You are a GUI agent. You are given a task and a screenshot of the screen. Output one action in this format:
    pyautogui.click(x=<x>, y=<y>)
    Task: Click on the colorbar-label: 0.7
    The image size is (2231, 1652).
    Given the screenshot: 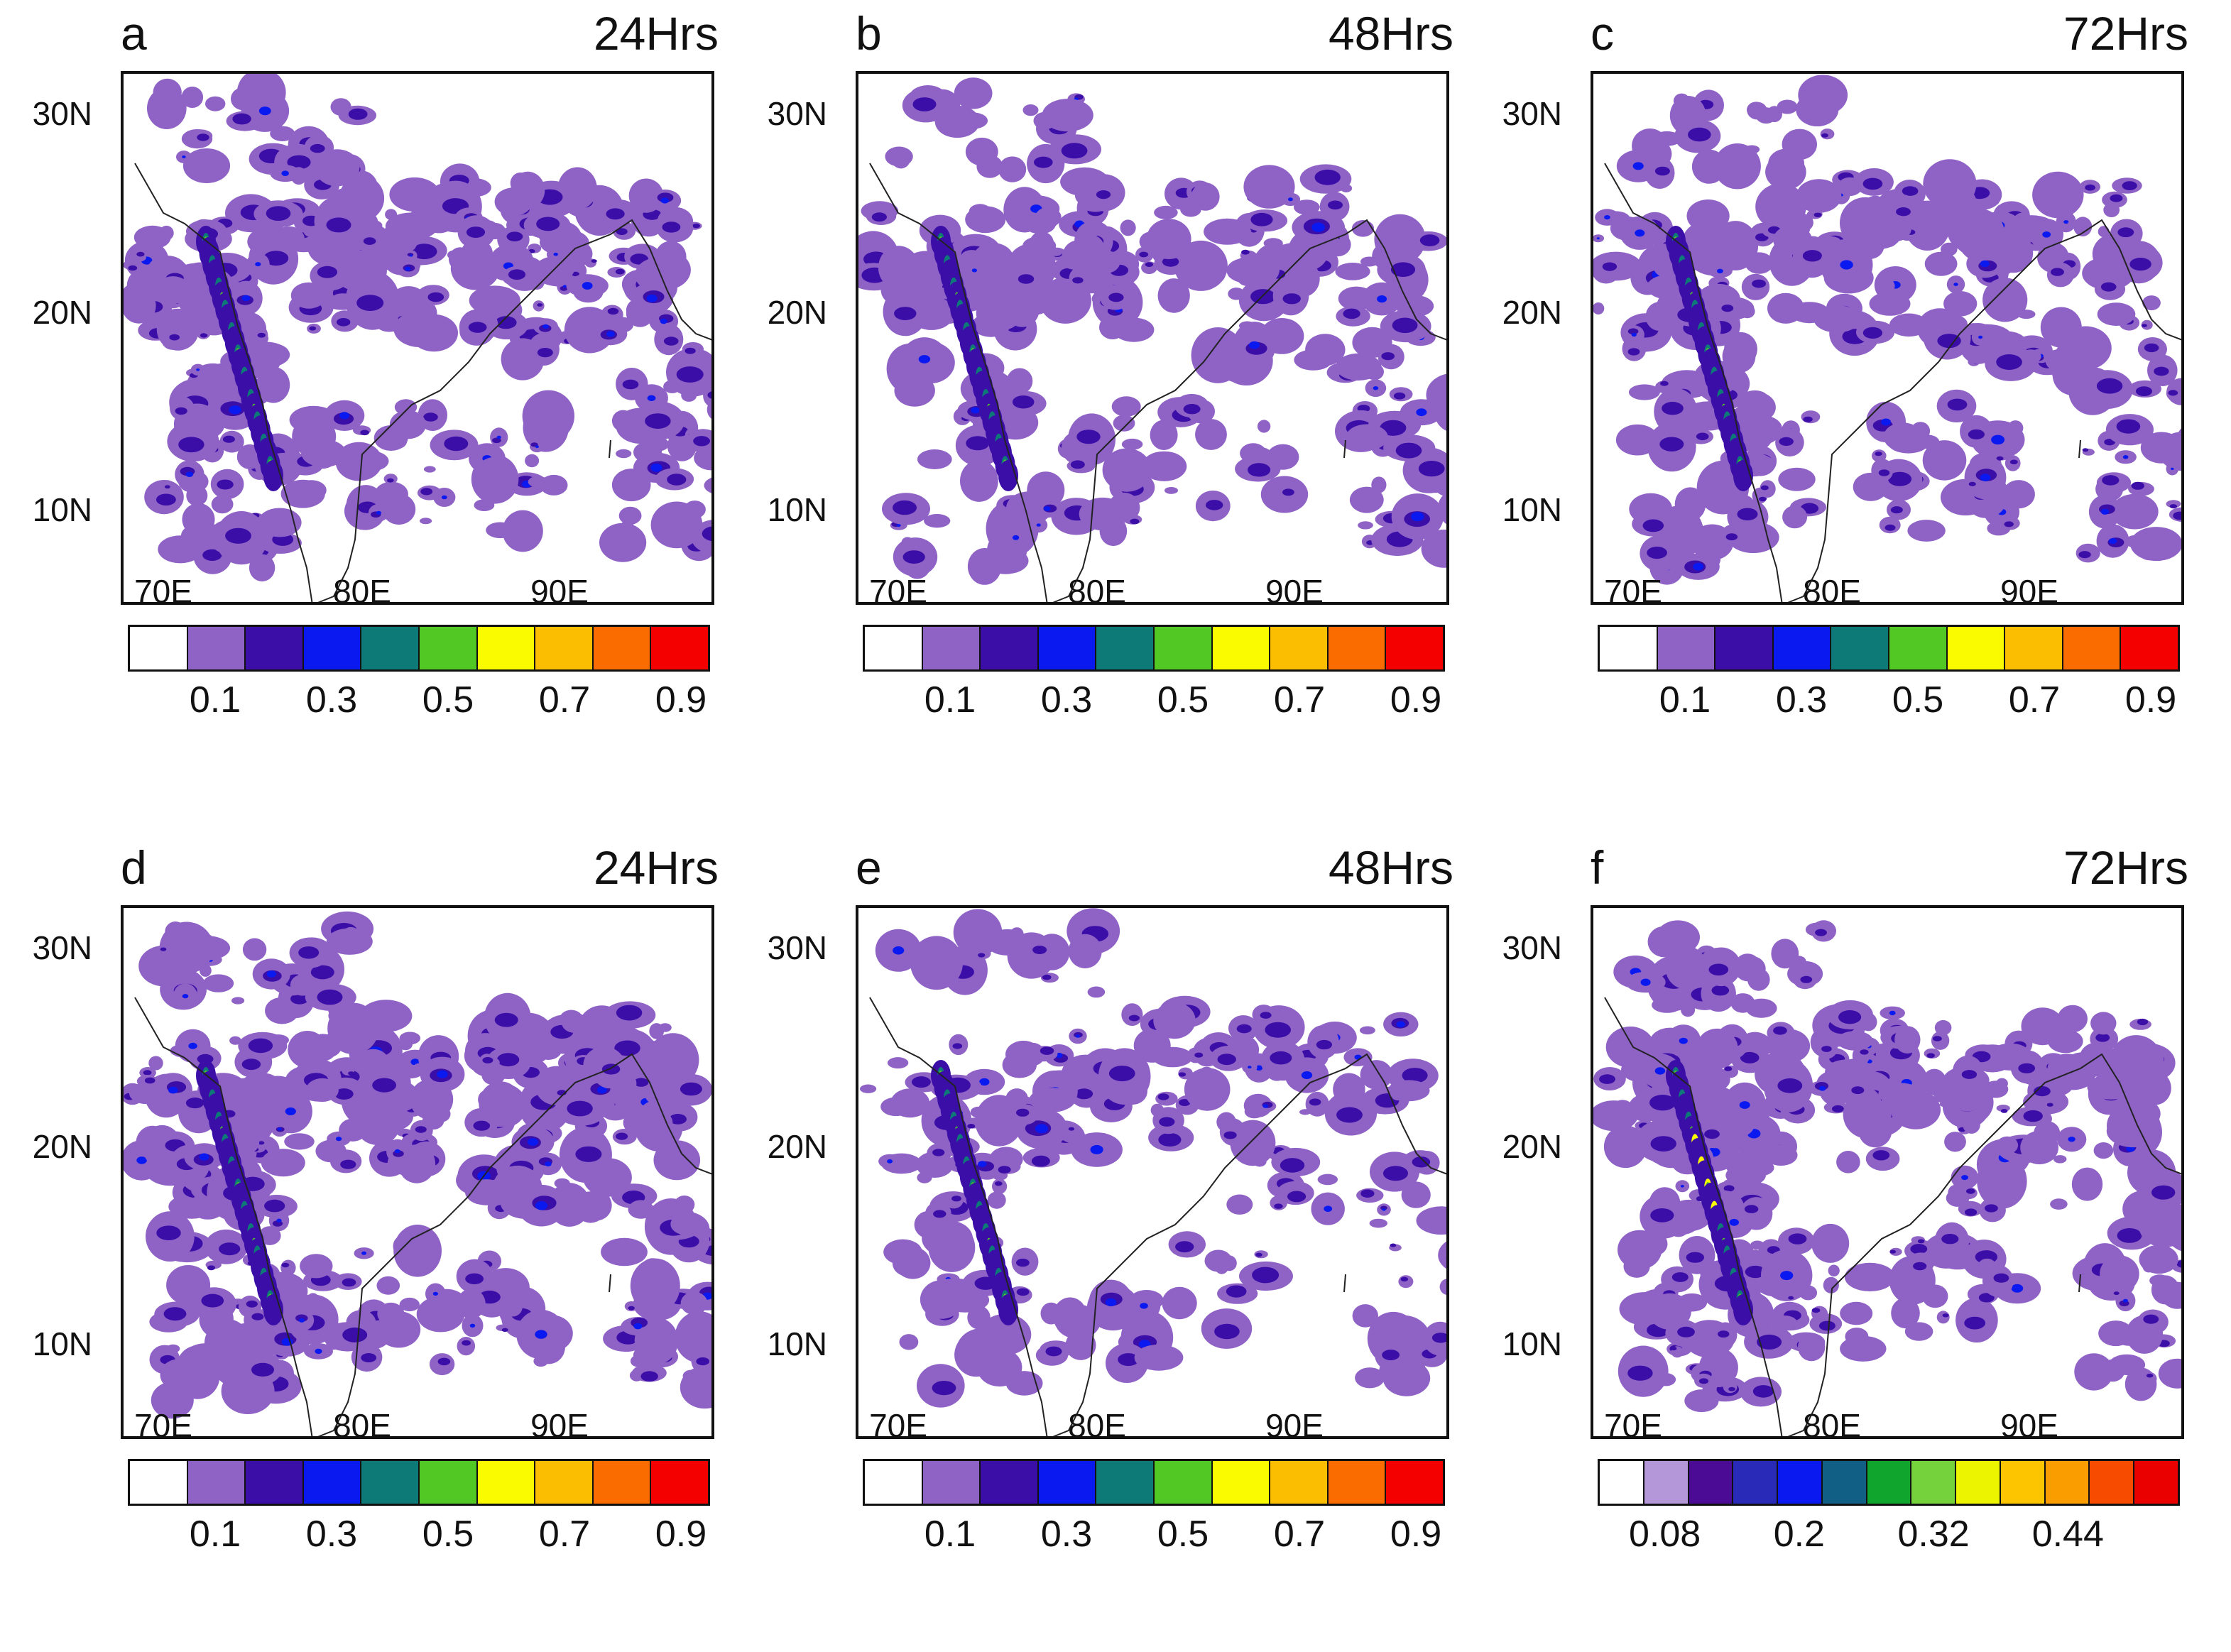 What is the action you would take?
    pyautogui.click(x=2035, y=700)
    